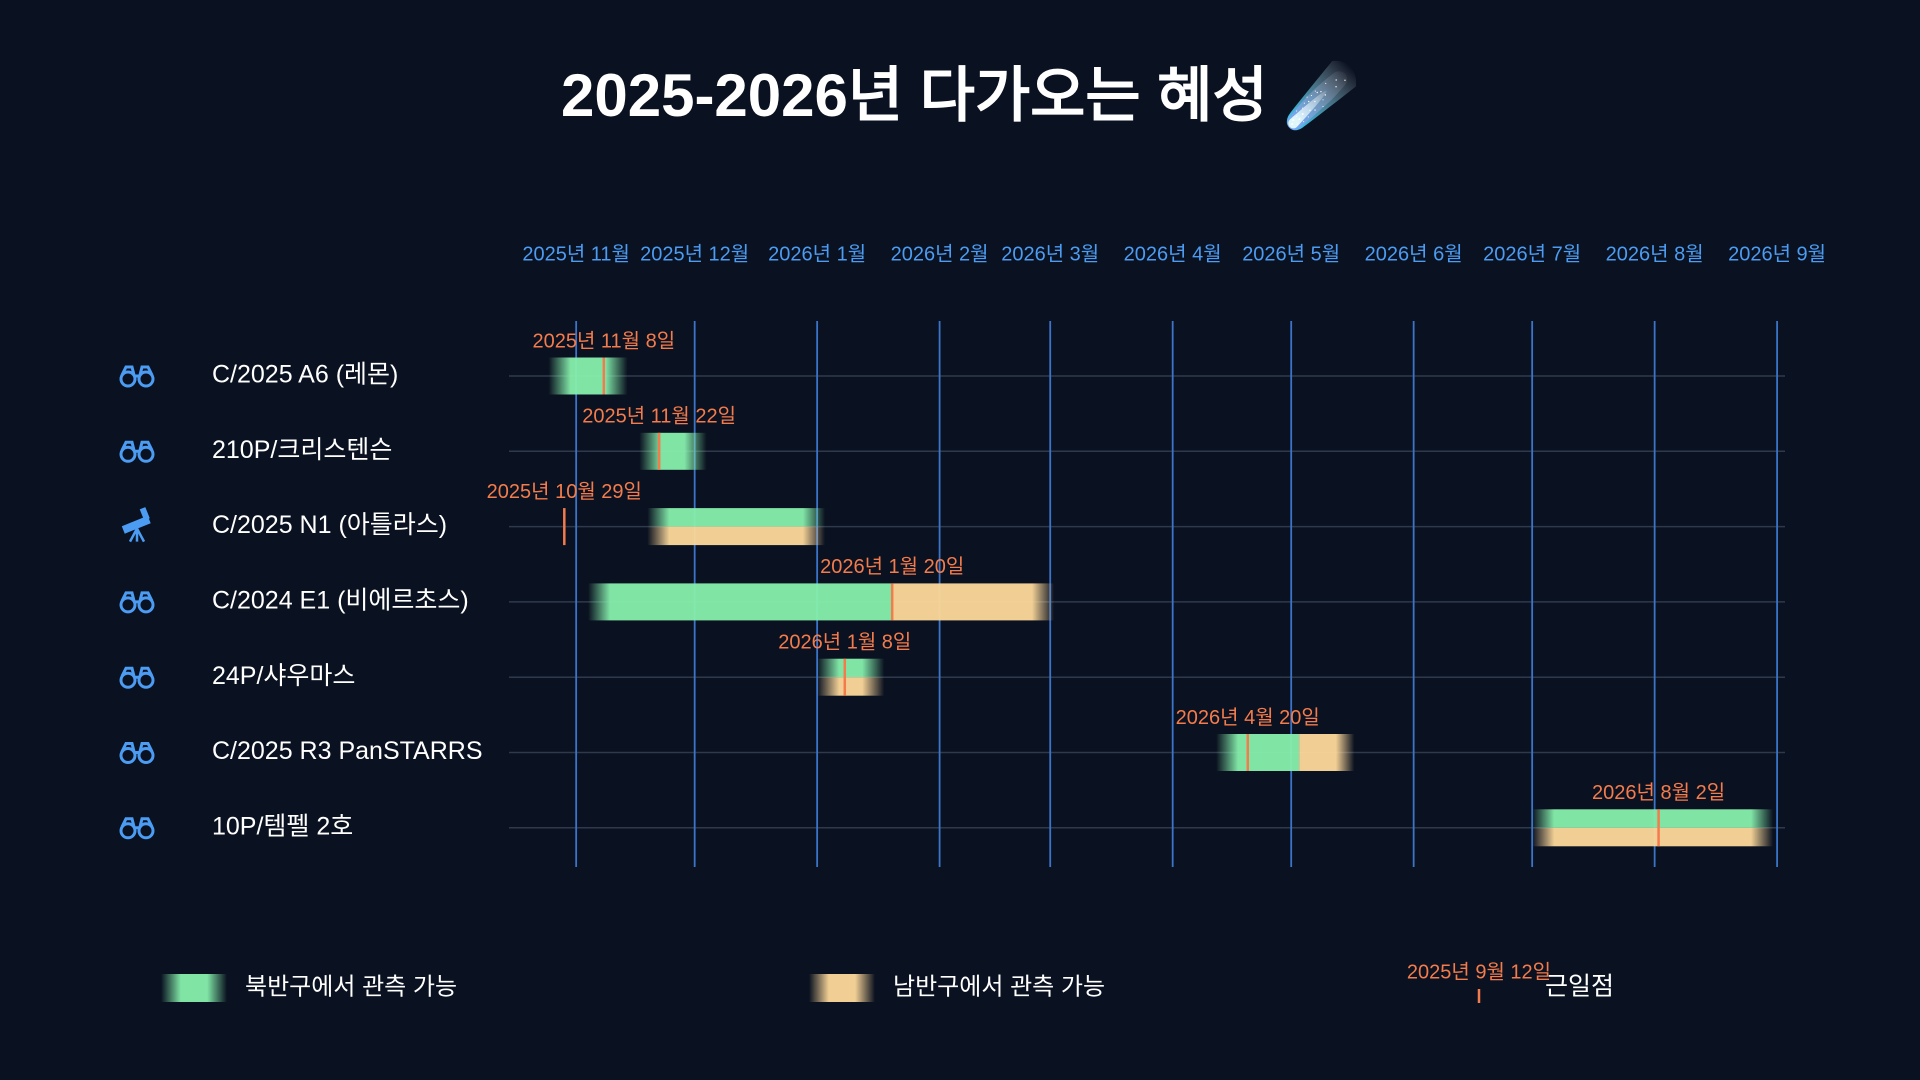  Describe the element at coordinates (940, 253) in the screenshot. I see `x-tick-label: 2026년 2월` at that location.